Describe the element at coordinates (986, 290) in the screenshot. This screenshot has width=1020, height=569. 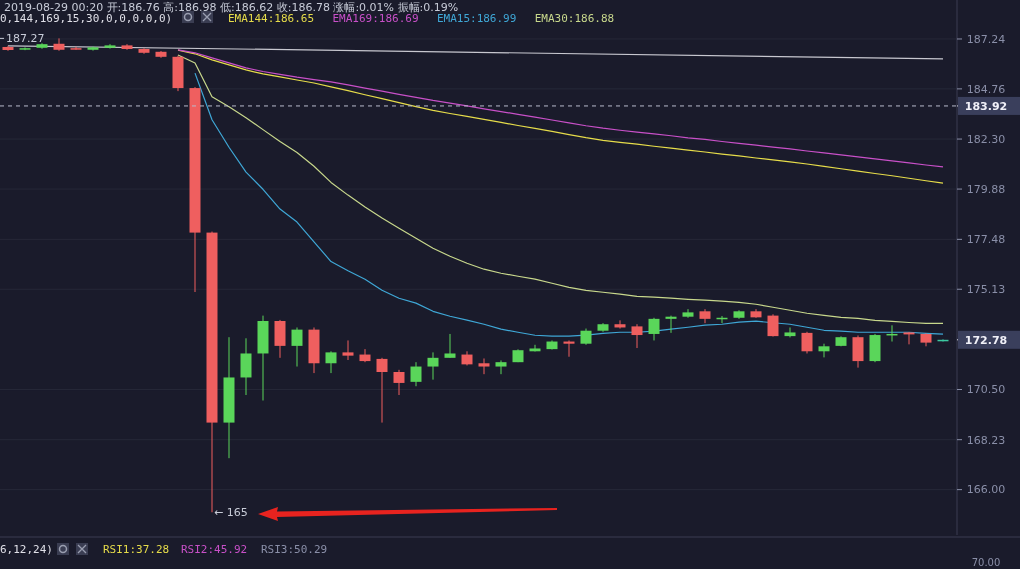
I see `y-tick-label: 175.13` at that location.